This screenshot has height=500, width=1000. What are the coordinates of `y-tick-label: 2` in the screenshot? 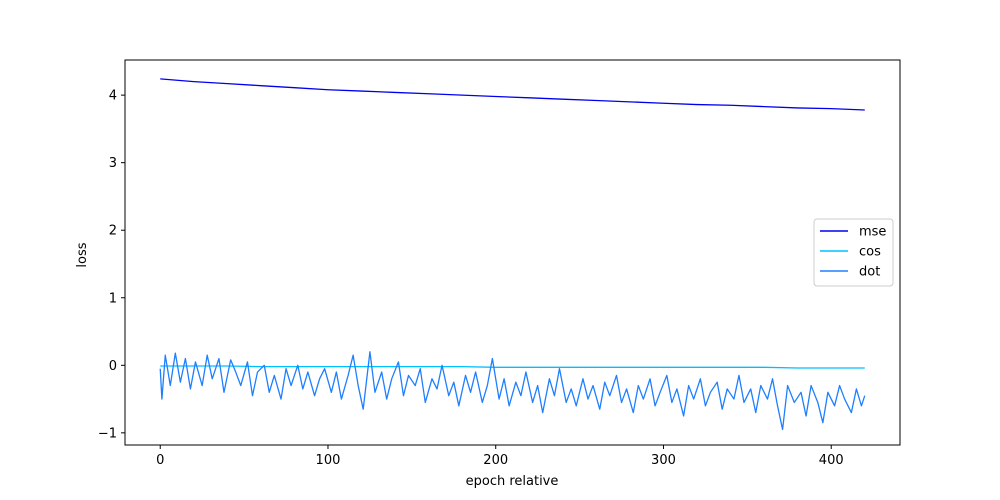 It's located at (113, 231).